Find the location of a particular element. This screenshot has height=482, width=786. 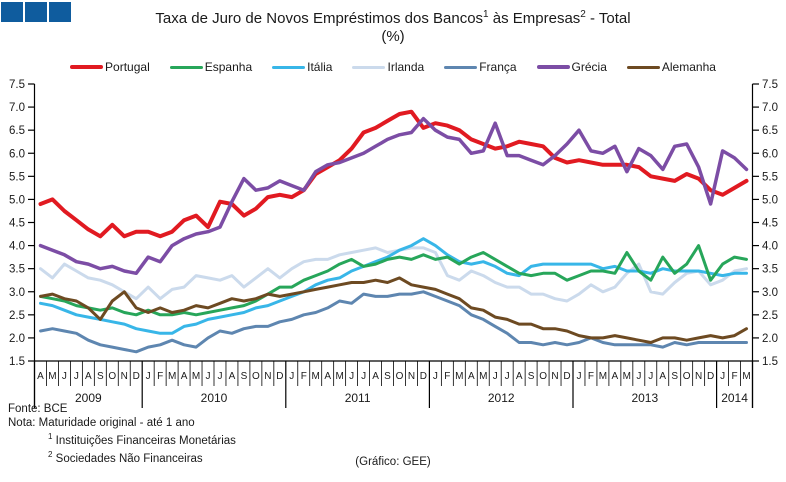

y-tick-label-left: 2.0 is located at coordinates (17, 339).